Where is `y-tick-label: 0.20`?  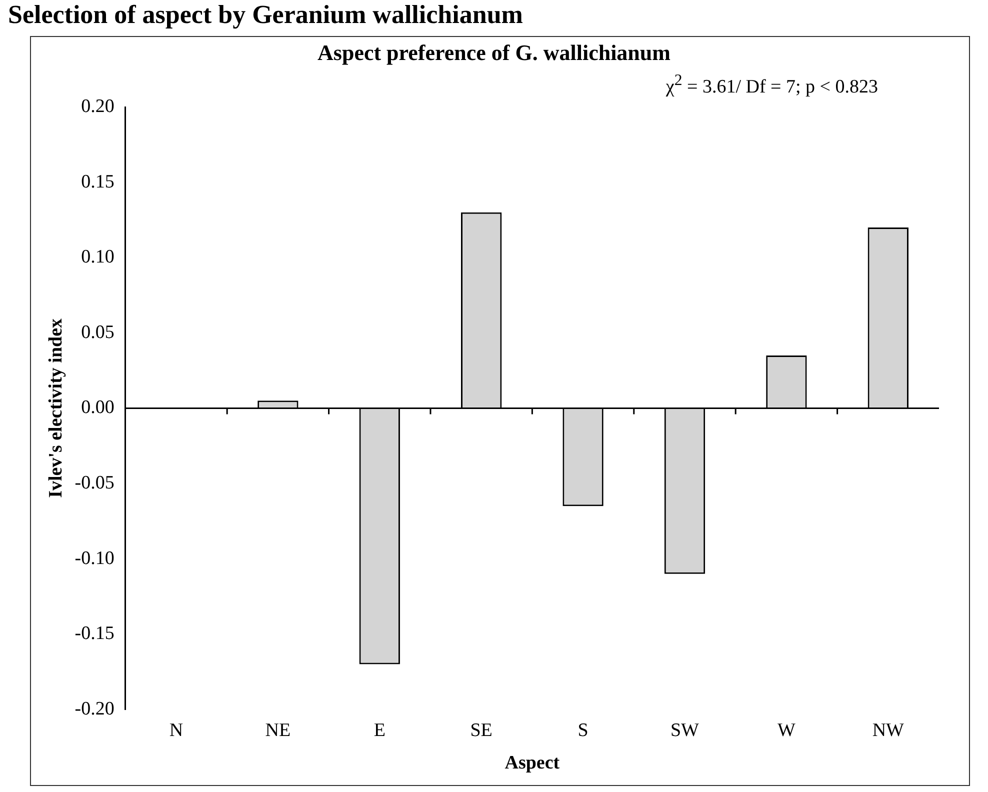
y-tick-label: 0.20 is located at coordinates (97, 106).